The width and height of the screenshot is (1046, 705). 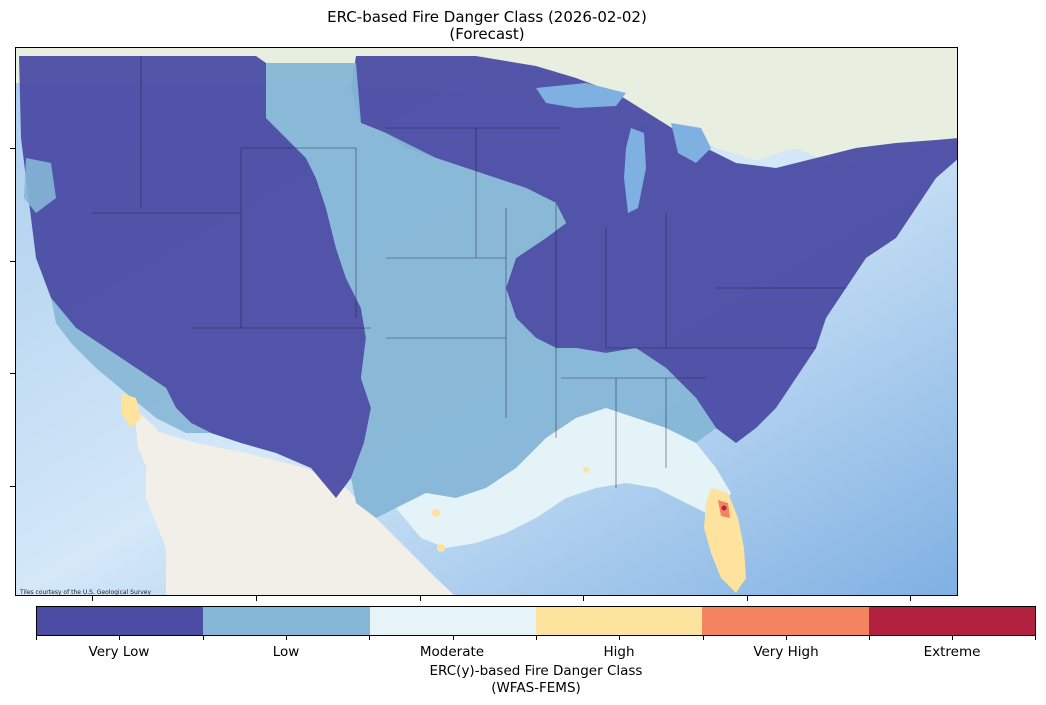 I want to click on legend-label-very-low: Very Low, so click(x=119, y=652).